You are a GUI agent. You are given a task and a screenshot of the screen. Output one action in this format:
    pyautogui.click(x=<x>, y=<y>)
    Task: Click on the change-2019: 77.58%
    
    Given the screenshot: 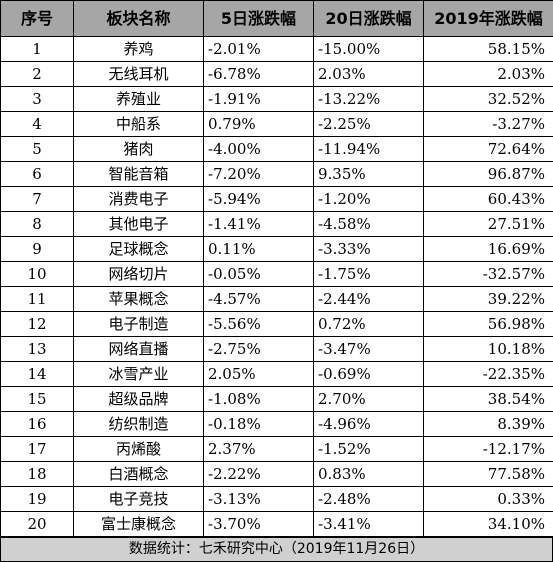 What is the action you would take?
    pyautogui.click(x=488, y=474)
    